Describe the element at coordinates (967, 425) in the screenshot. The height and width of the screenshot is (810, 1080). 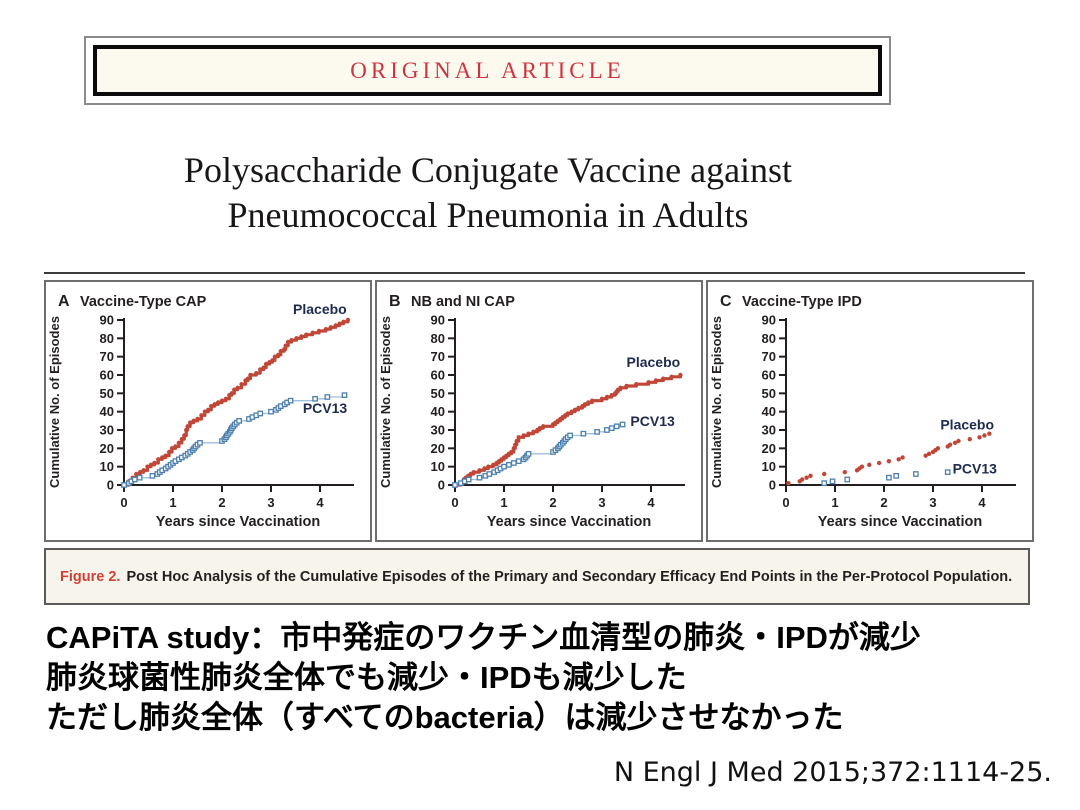
I see `placebo-label: Placebo` at that location.